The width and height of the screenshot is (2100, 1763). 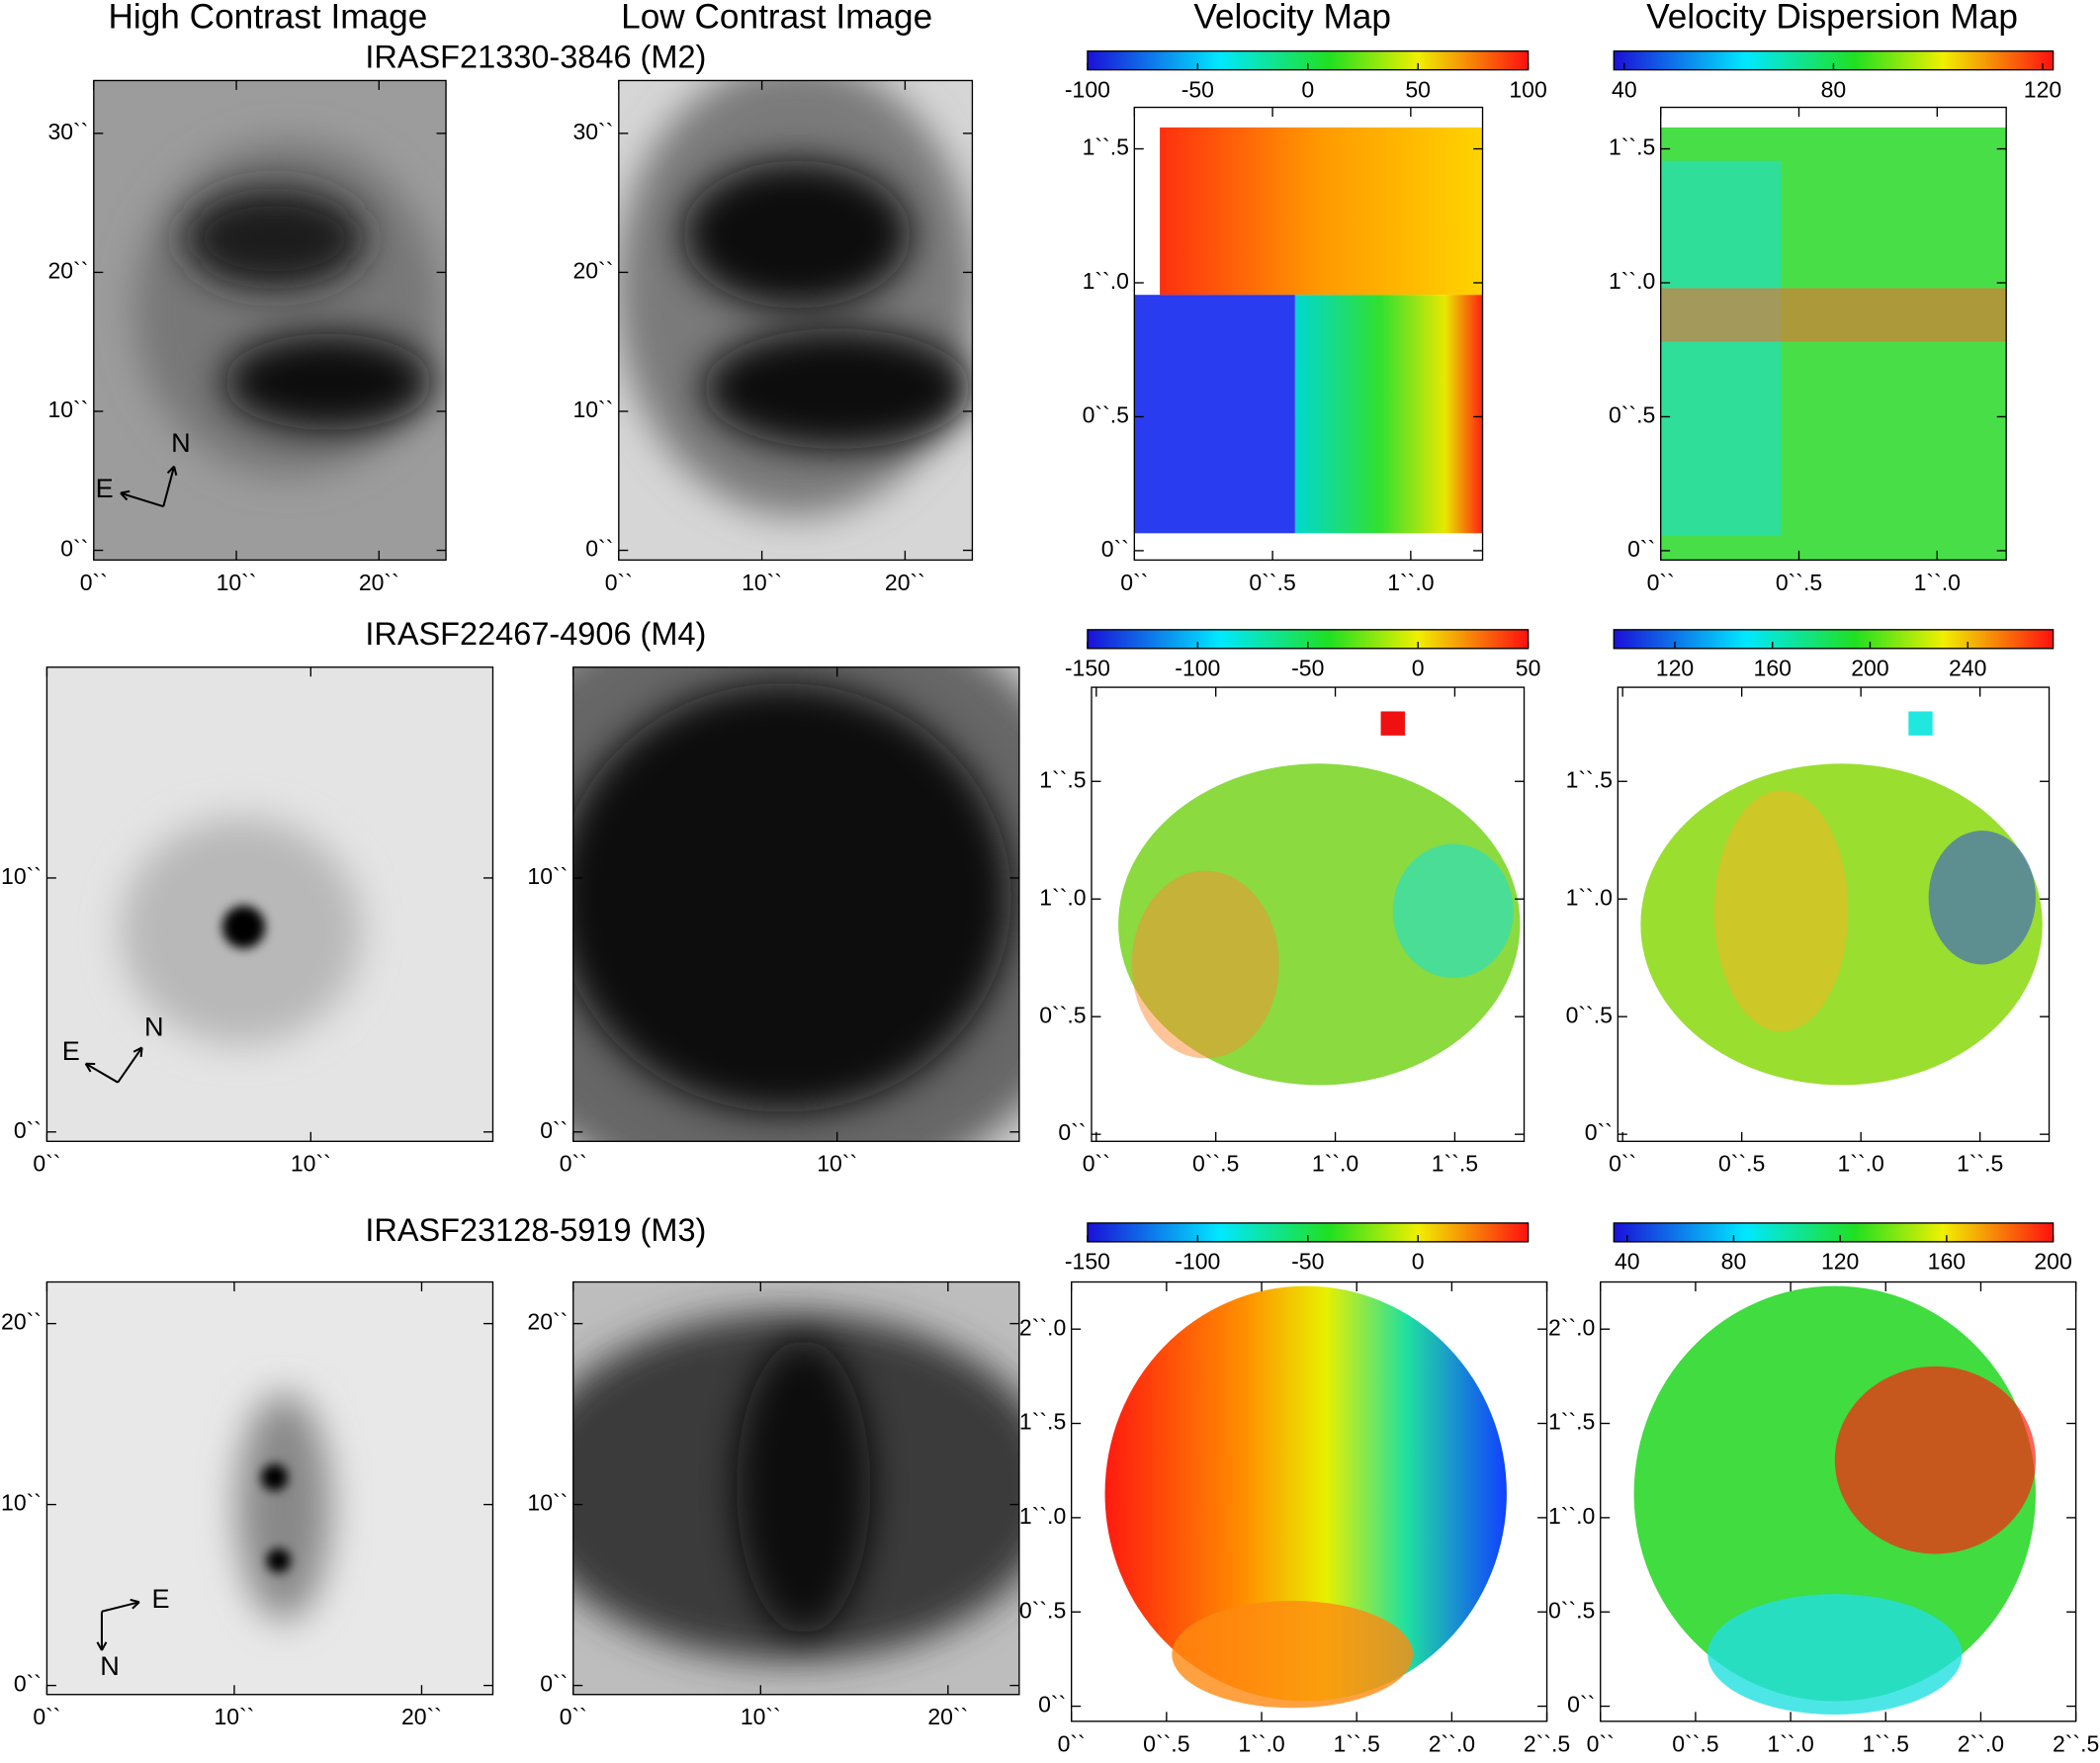 What do you see at coordinates (1418, 668) in the screenshot?
I see `colorbar-tick-label: 0` at bounding box center [1418, 668].